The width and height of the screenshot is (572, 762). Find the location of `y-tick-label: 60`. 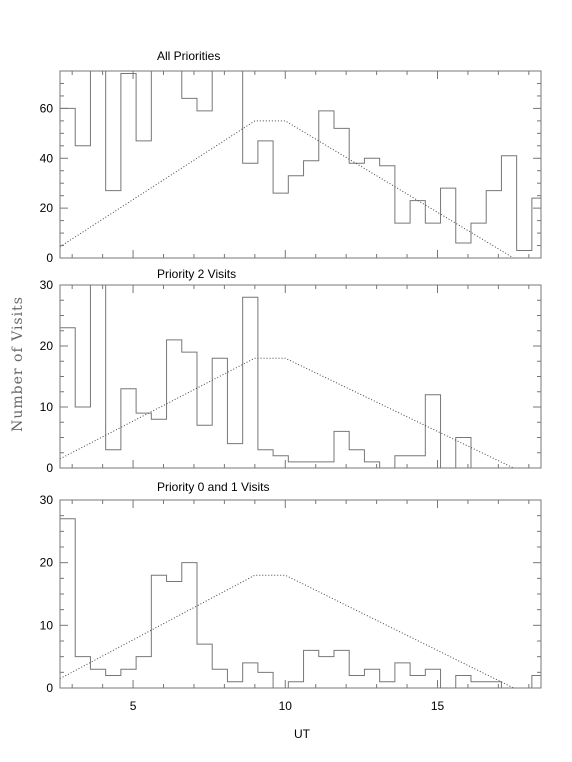

y-tick-label: 60 is located at coordinates (47, 108).